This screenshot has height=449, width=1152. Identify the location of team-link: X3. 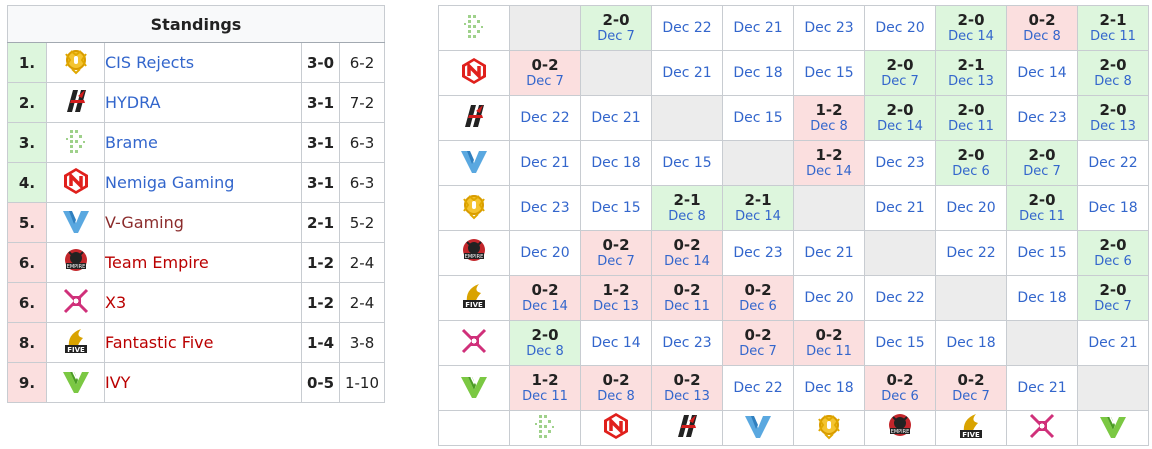
(116, 302).